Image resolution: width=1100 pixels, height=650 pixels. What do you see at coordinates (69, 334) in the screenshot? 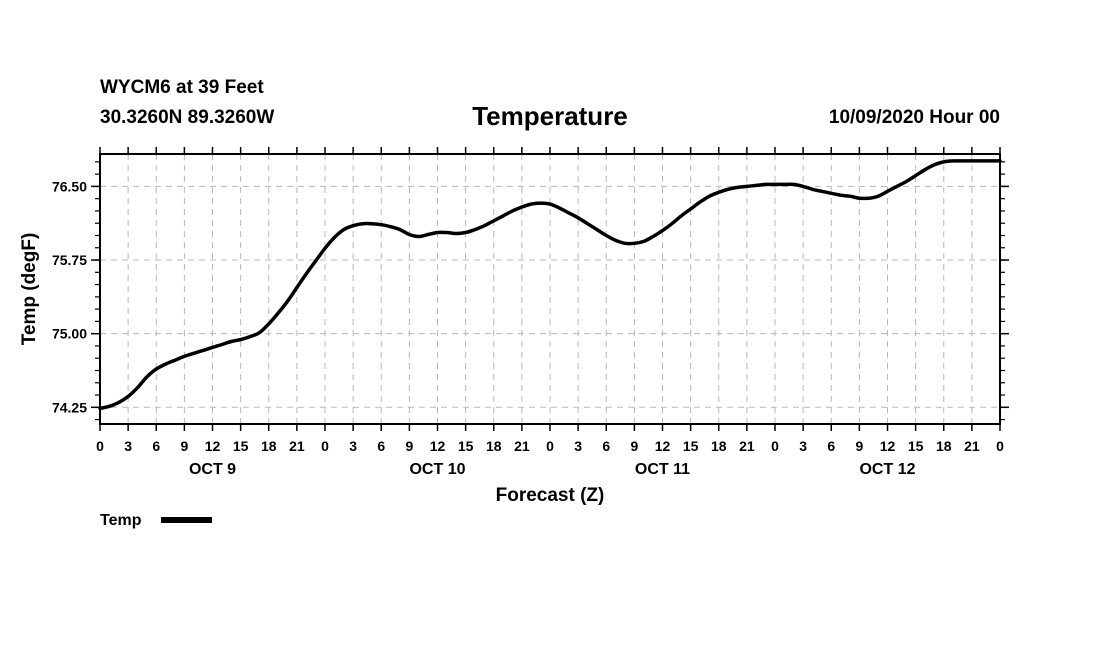
I see `y-tick-label: 75.00` at bounding box center [69, 334].